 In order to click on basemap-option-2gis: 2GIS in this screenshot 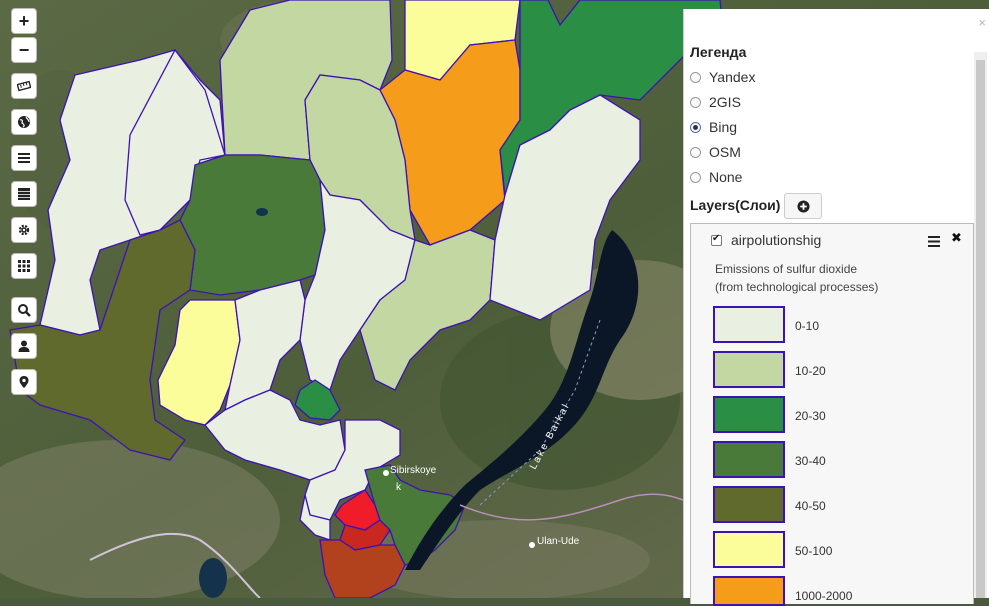, I will do `click(715, 102)`.